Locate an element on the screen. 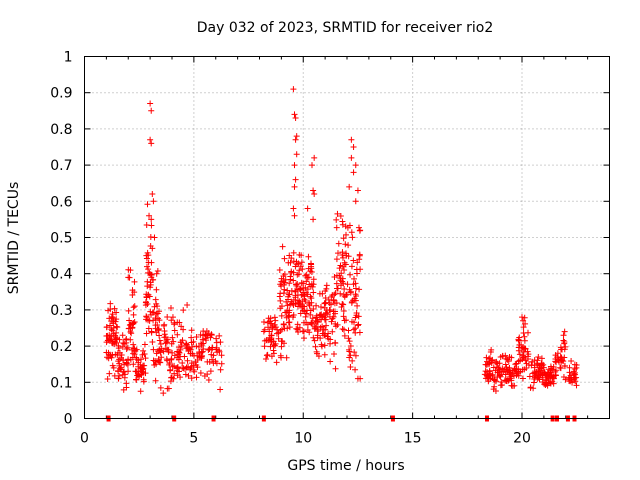  y-tick-label: 0.9 is located at coordinates (61, 94).